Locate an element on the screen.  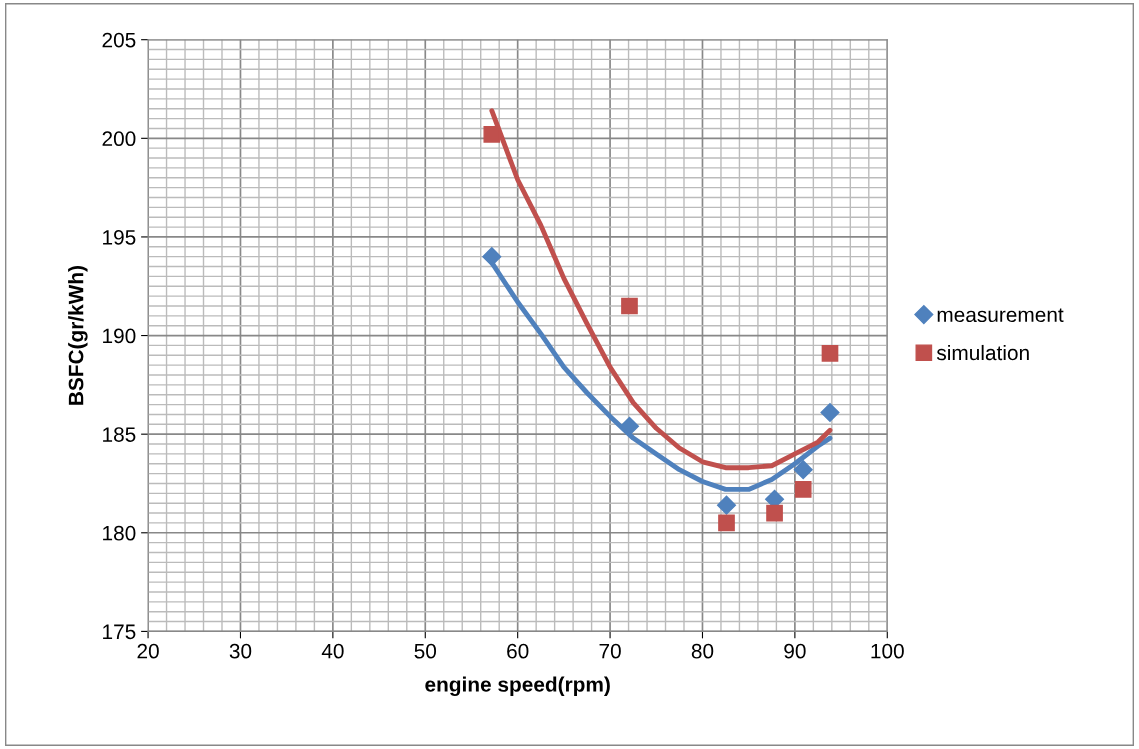
x-tick-label: 60 is located at coordinates (518, 651).